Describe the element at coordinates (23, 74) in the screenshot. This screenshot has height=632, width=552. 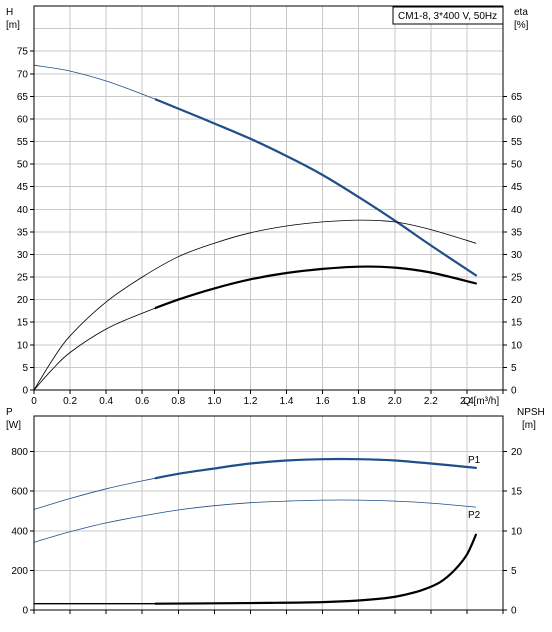
I see `y-left-tick-label: 70` at that location.